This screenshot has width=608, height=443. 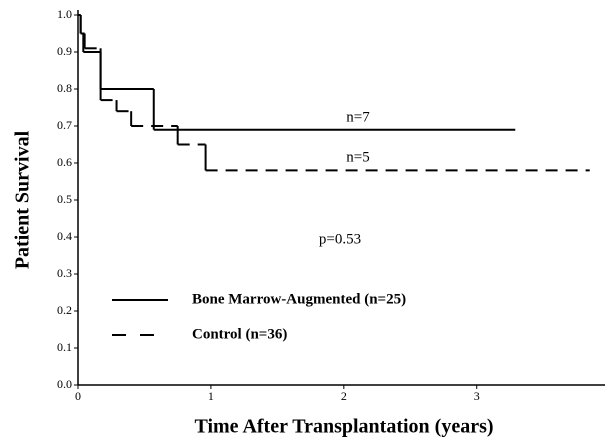 What do you see at coordinates (64, 384) in the screenshot?
I see `y-tick-label: 0.0` at bounding box center [64, 384].